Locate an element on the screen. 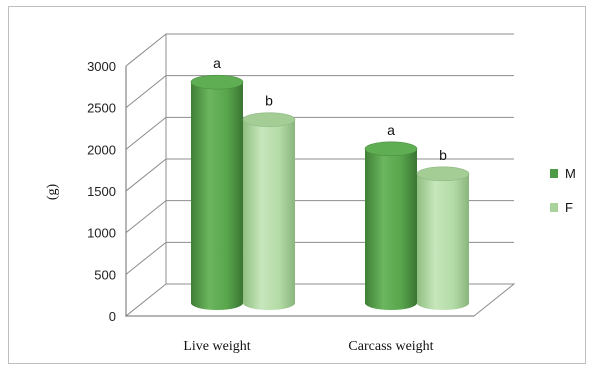 The image size is (595, 372). y-tick-label: 1500 is located at coordinates (101, 191).